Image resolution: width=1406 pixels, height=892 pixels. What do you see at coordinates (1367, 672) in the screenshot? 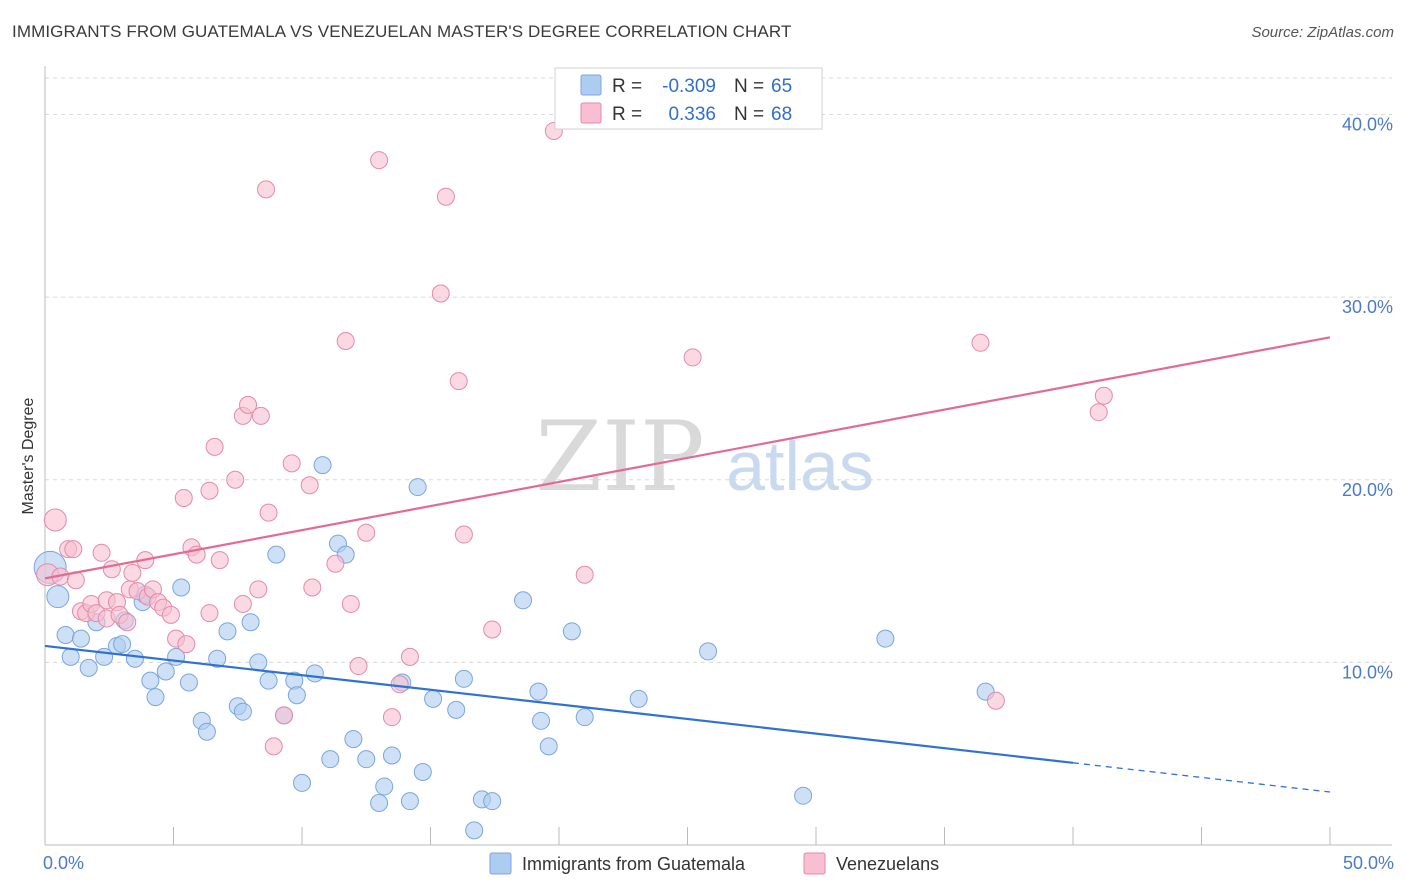
I see `y-tick-label: 10.0%` at bounding box center [1367, 672].